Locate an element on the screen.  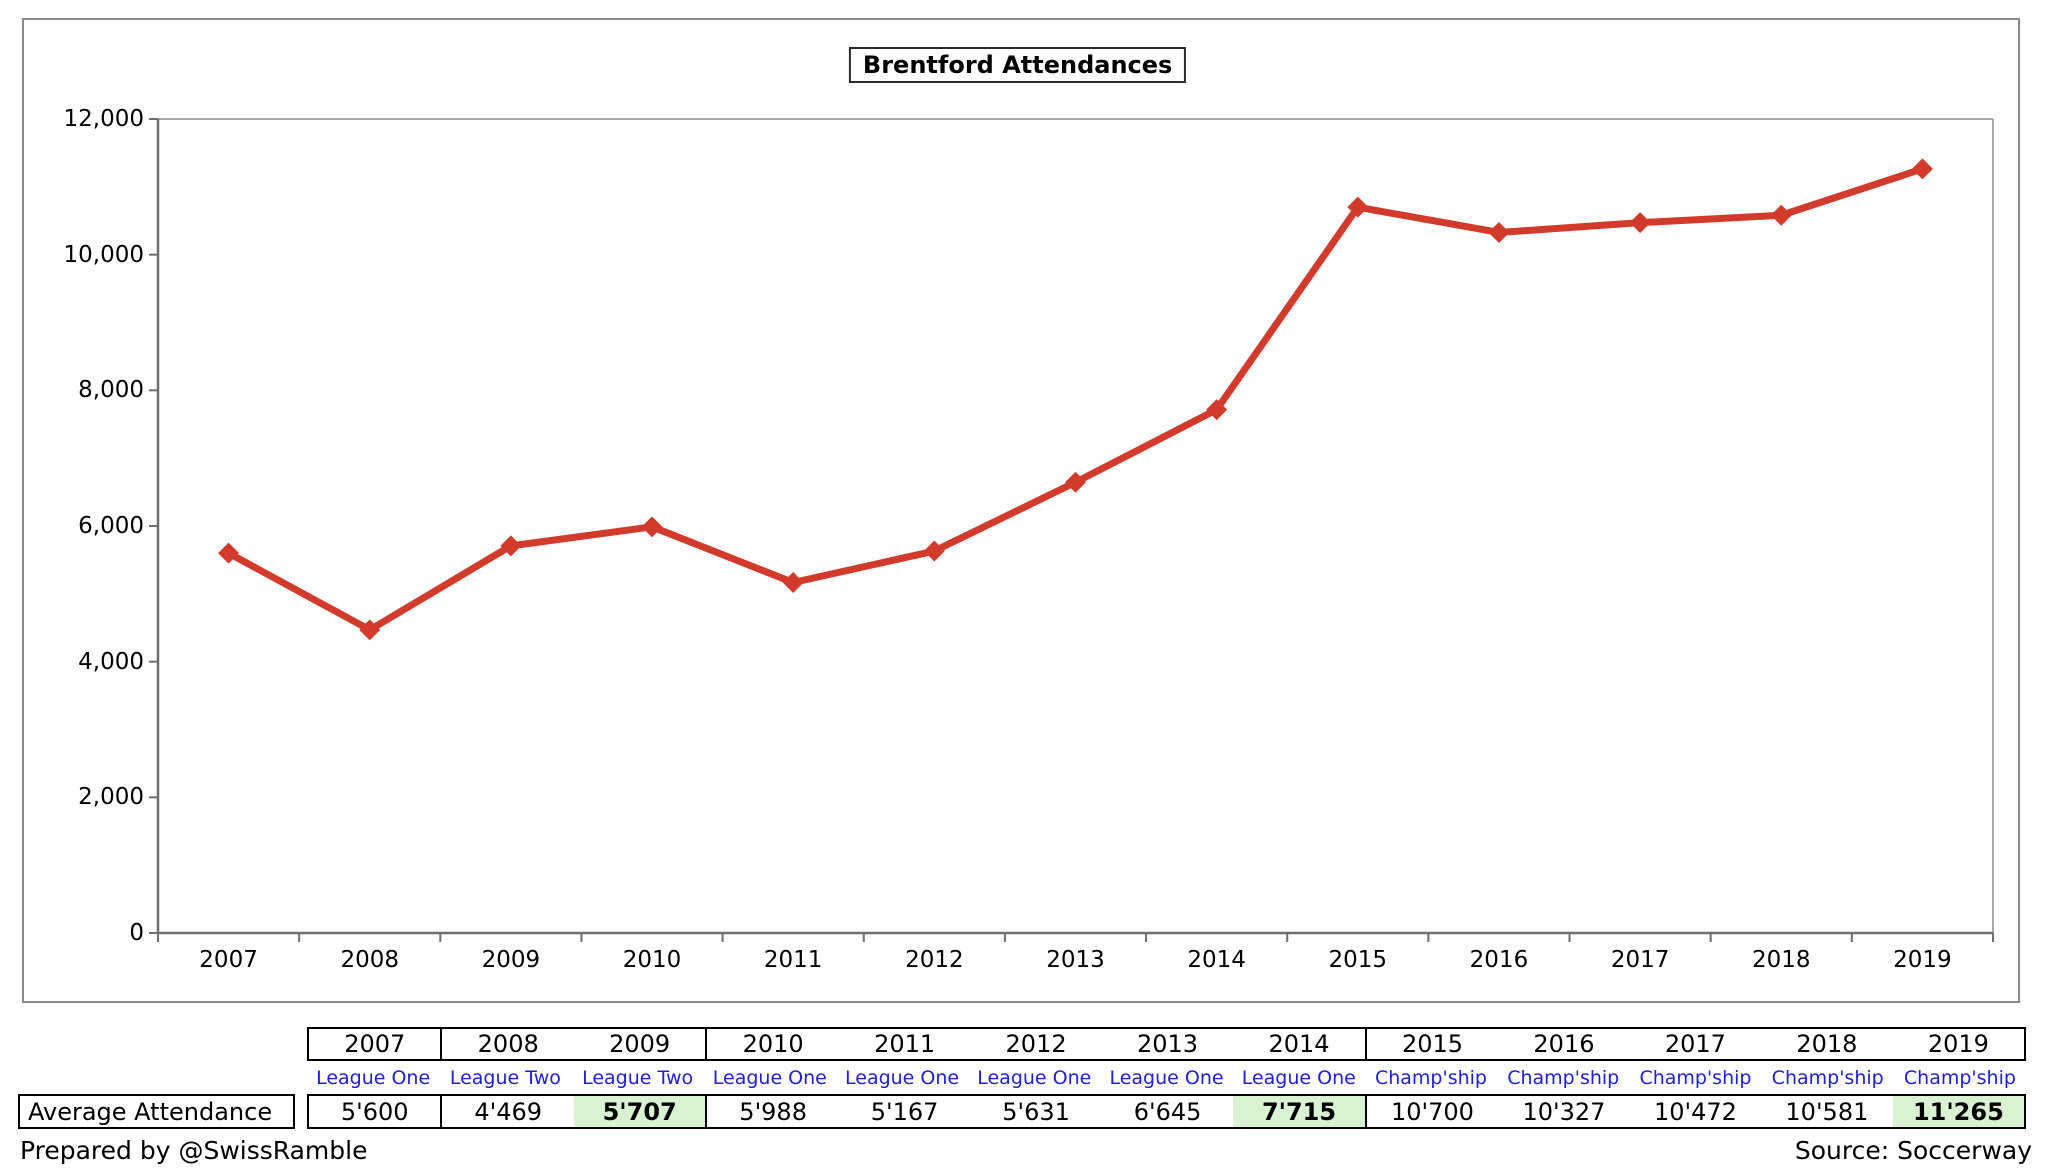
data-point-2010 is located at coordinates (652, 527).